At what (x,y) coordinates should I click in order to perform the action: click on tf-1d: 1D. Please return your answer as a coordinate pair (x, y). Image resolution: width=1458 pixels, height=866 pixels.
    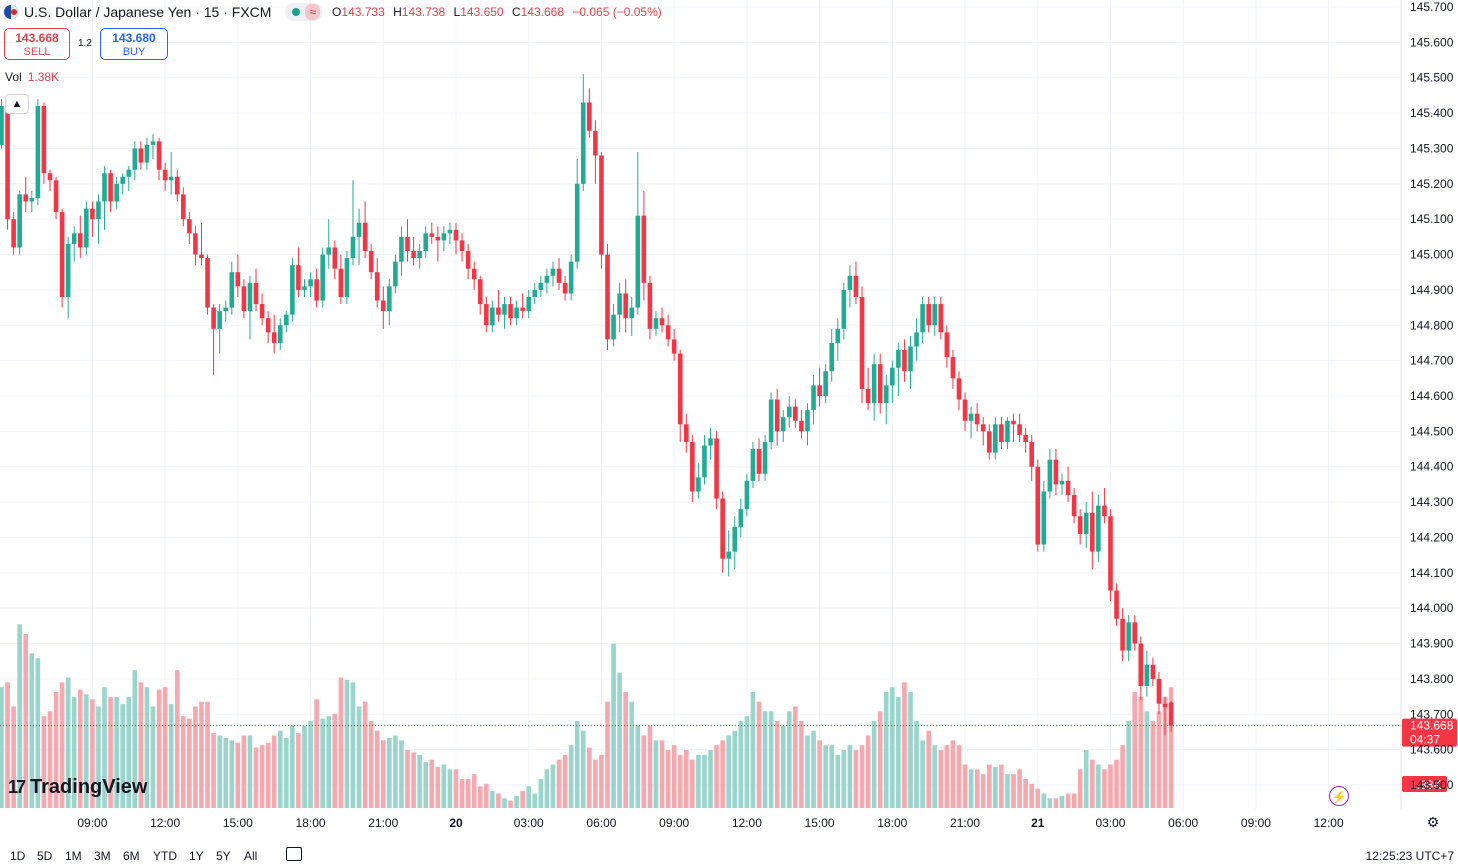
    Looking at the image, I should click on (18, 856).